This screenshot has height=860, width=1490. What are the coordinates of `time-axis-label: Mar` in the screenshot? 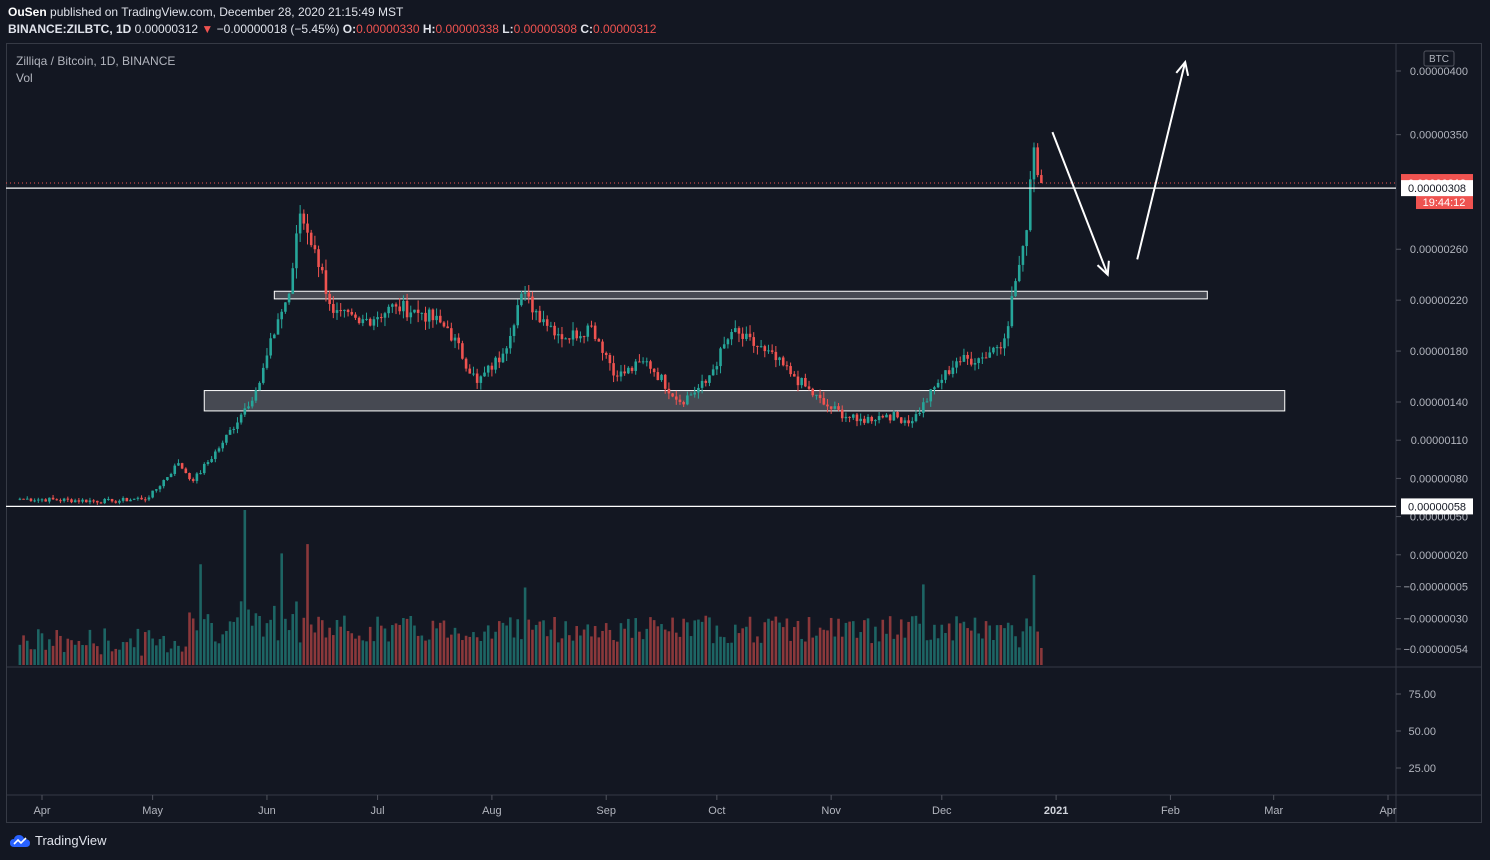 It's located at (1273, 811).